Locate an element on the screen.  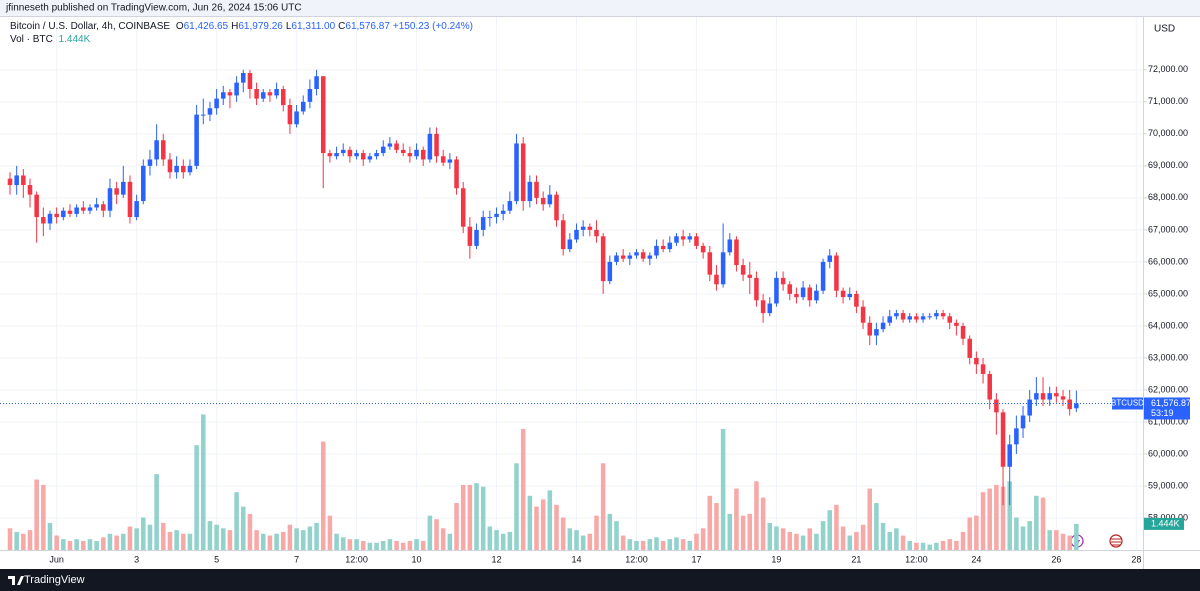
y-tick-label: 65,000.00 is located at coordinates (1168, 293).